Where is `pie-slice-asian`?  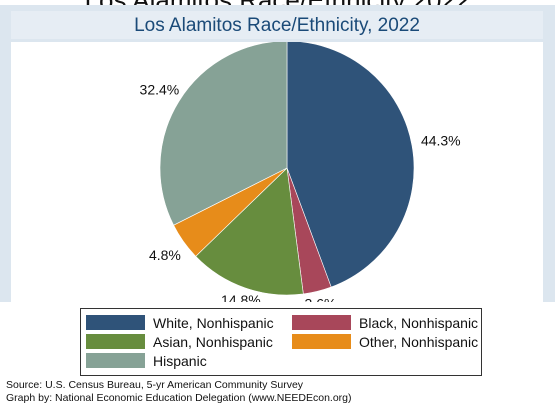
pie-slice-asian is located at coordinates (249, 231).